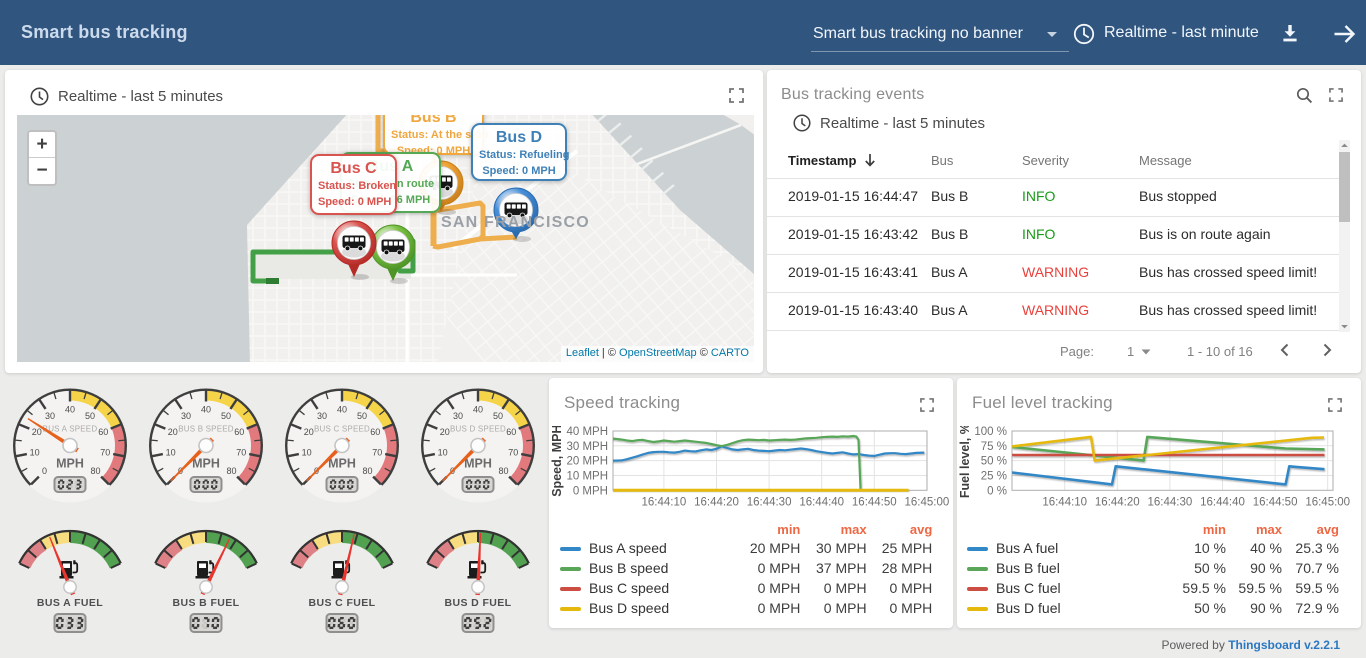 This screenshot has width=1366, height=658. What do you see at coordinates (1077, 351) in the screenshot?
I see `page-label: Page:` at bounding box center [1077, 351].